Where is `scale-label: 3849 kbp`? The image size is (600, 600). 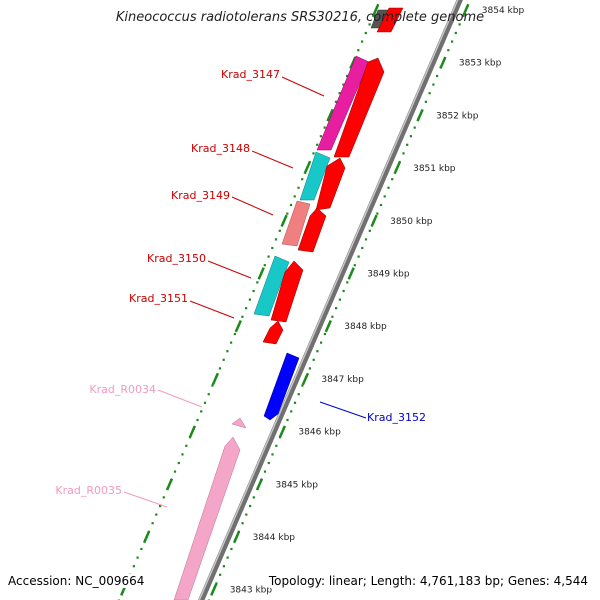
scale-label: 3849 kbp is located at coordinates (388, 275).